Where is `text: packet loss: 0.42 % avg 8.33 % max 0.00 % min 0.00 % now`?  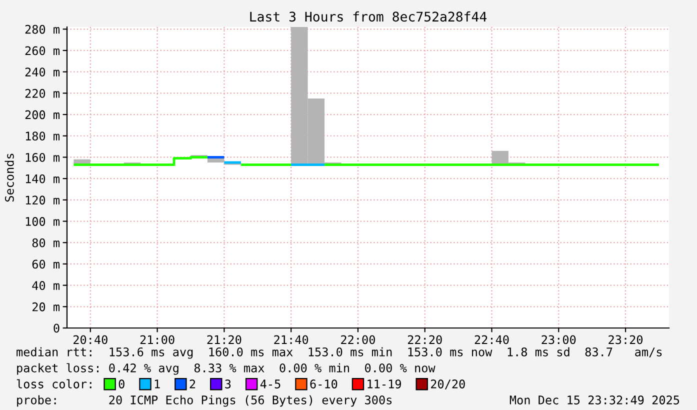 text: packet loss: 0.42 % avg 8.33 % max 0.00 % min 0.00 % now is located at coordinates (226, 369).